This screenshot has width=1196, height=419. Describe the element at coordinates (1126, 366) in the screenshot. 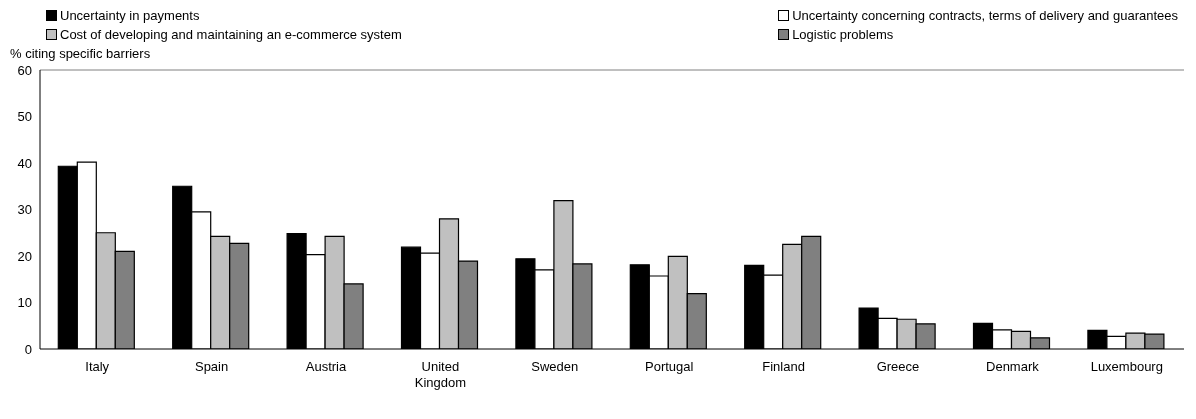

I see `x-tick-label: Luxembourg` at that location.